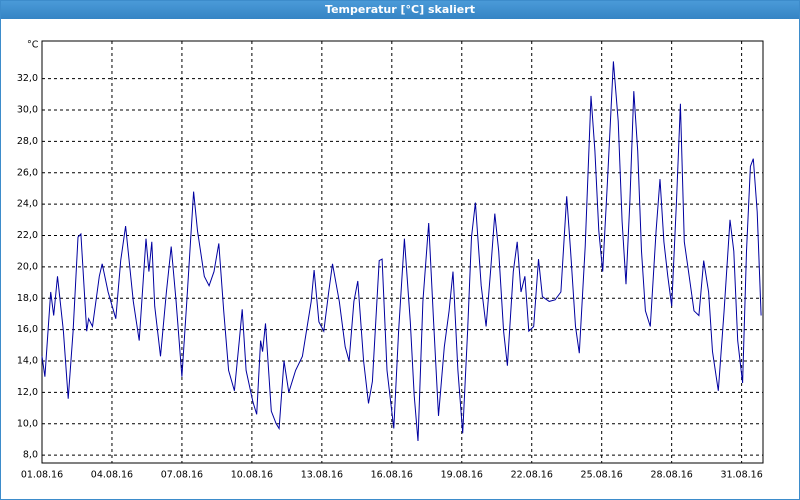 This screenshot has width=800, height=500. What do you see at coordinates (741, 475) in the screenshot?
I see `x-tick-label: 31.08.16` at bounding box center [741, 475].